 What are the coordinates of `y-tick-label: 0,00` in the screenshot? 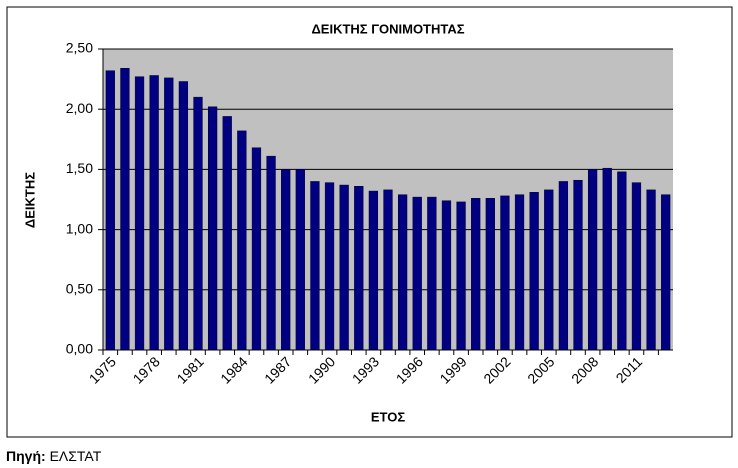 It's located at (79, 349).